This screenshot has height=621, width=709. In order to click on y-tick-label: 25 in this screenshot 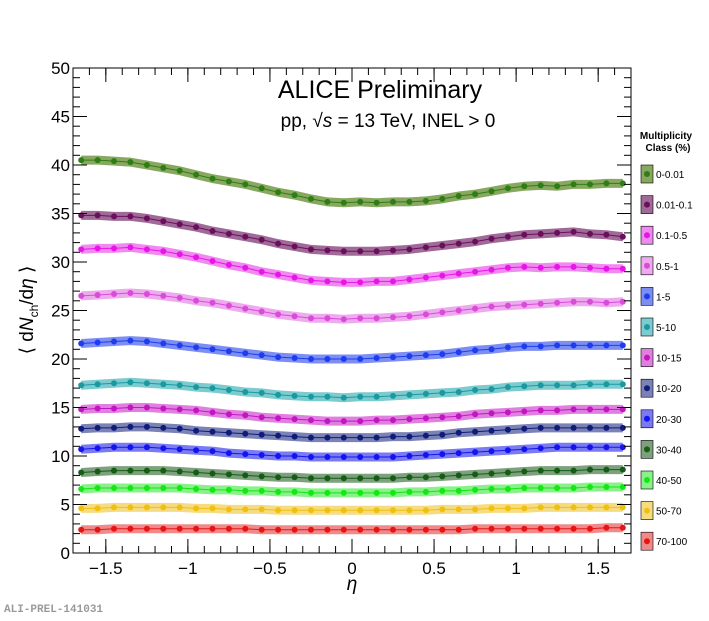, I will do `click(60, 311)`.